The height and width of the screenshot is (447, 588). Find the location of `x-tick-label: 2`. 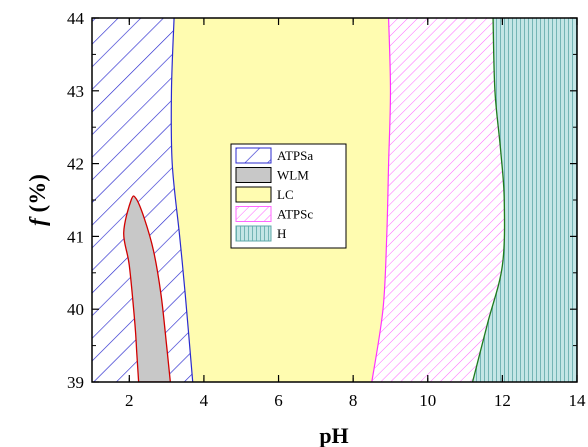

x-tick-label: 2 is located at coordinates (129, 400).